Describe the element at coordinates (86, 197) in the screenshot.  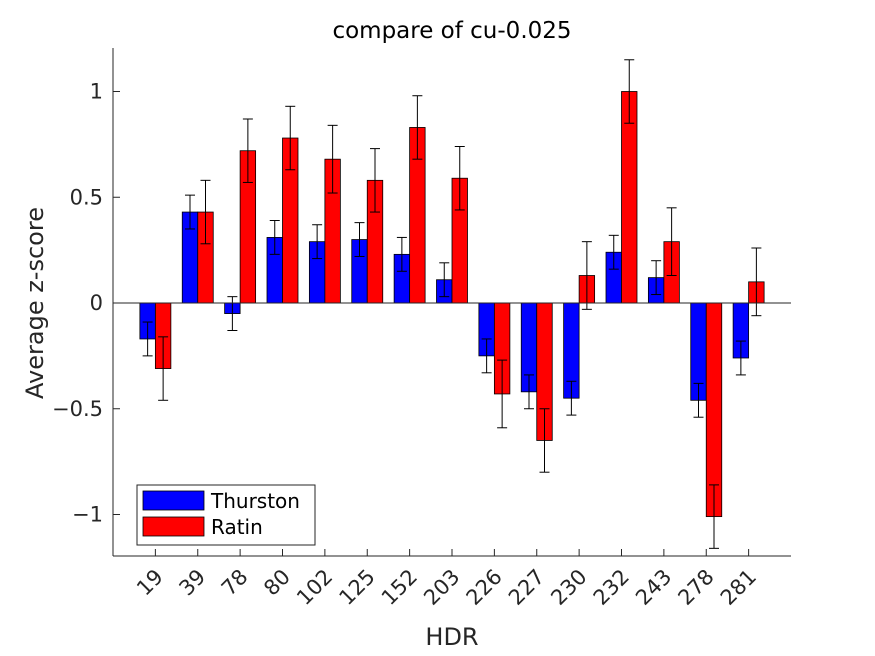
I see `y-tick-label: 0.5` at that location.